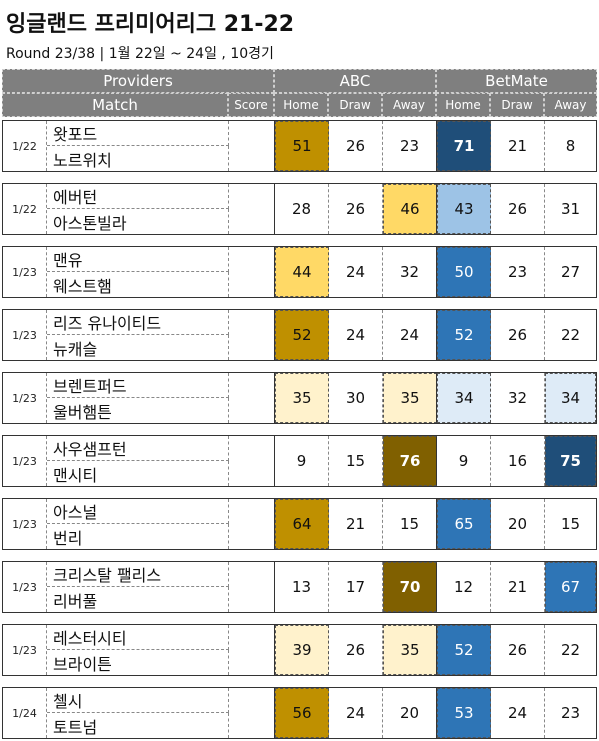 This screenshot has width=599, height=741. What do you see at coordinates (302, 587) in the screenshot?
I see `abc-home-odds: 13` at bounding box center [302, 587].